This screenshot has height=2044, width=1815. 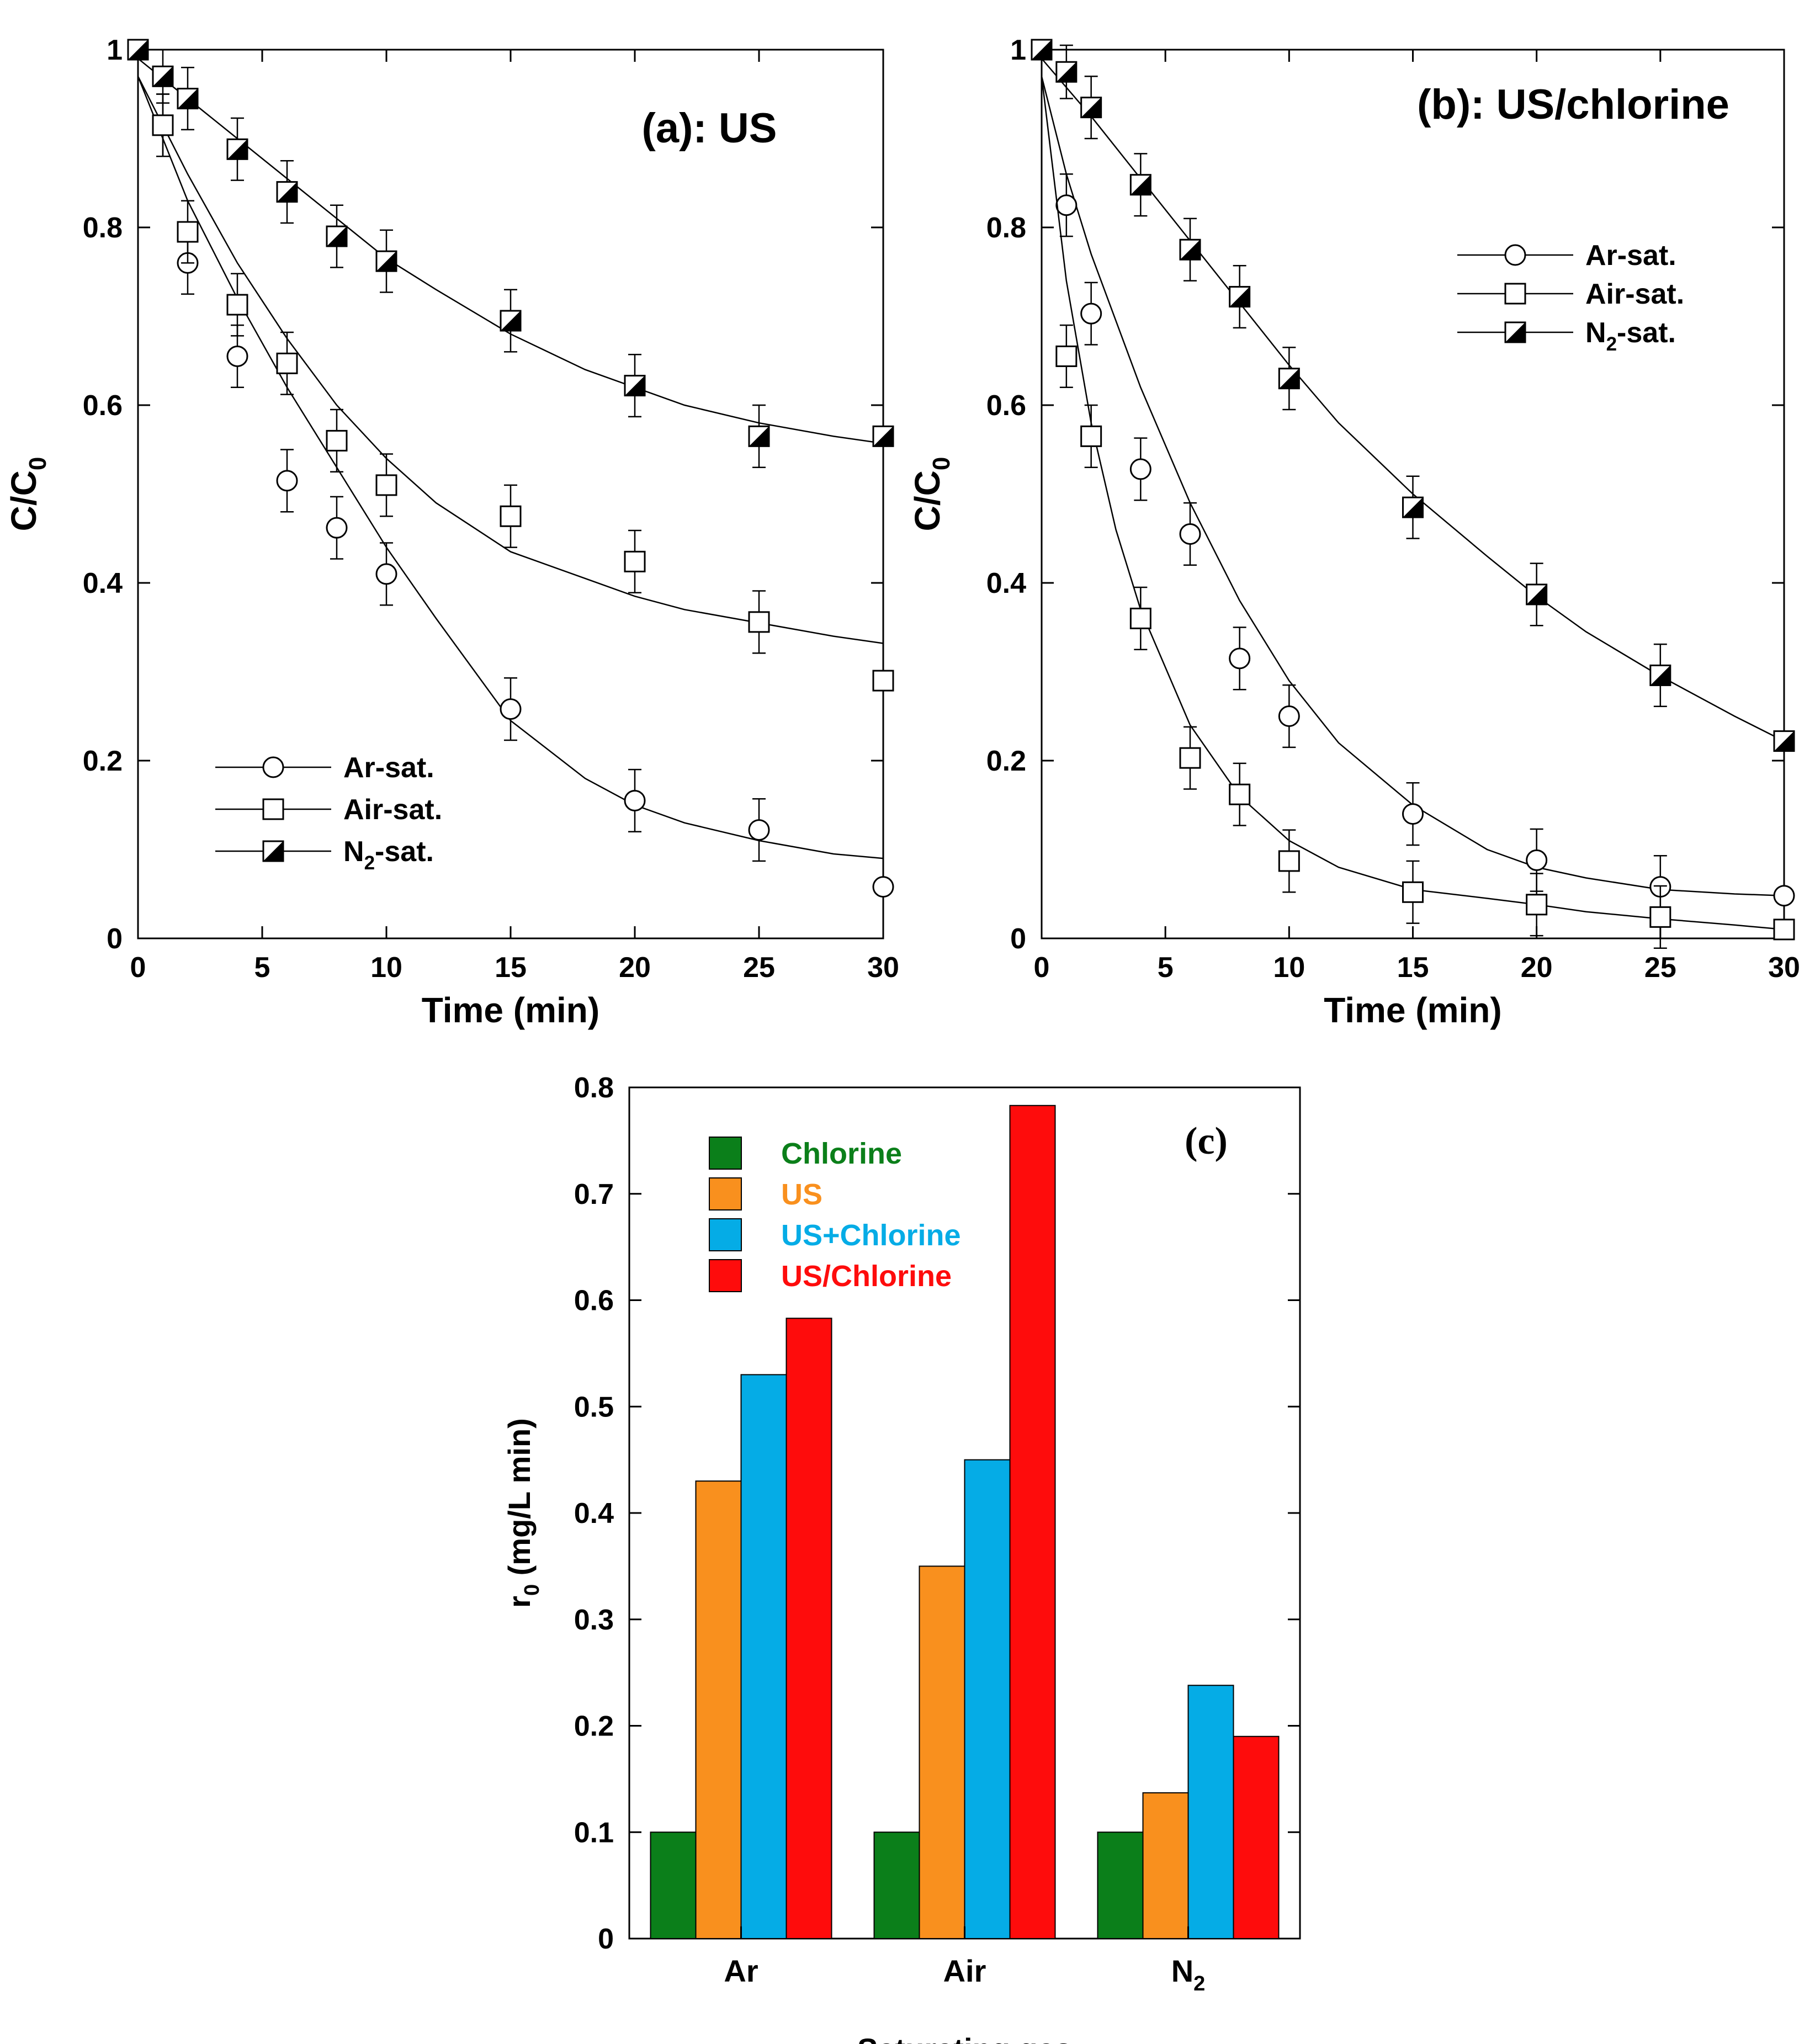 I want to click on legend-label: N2-sat., so click(x=388, y=855).